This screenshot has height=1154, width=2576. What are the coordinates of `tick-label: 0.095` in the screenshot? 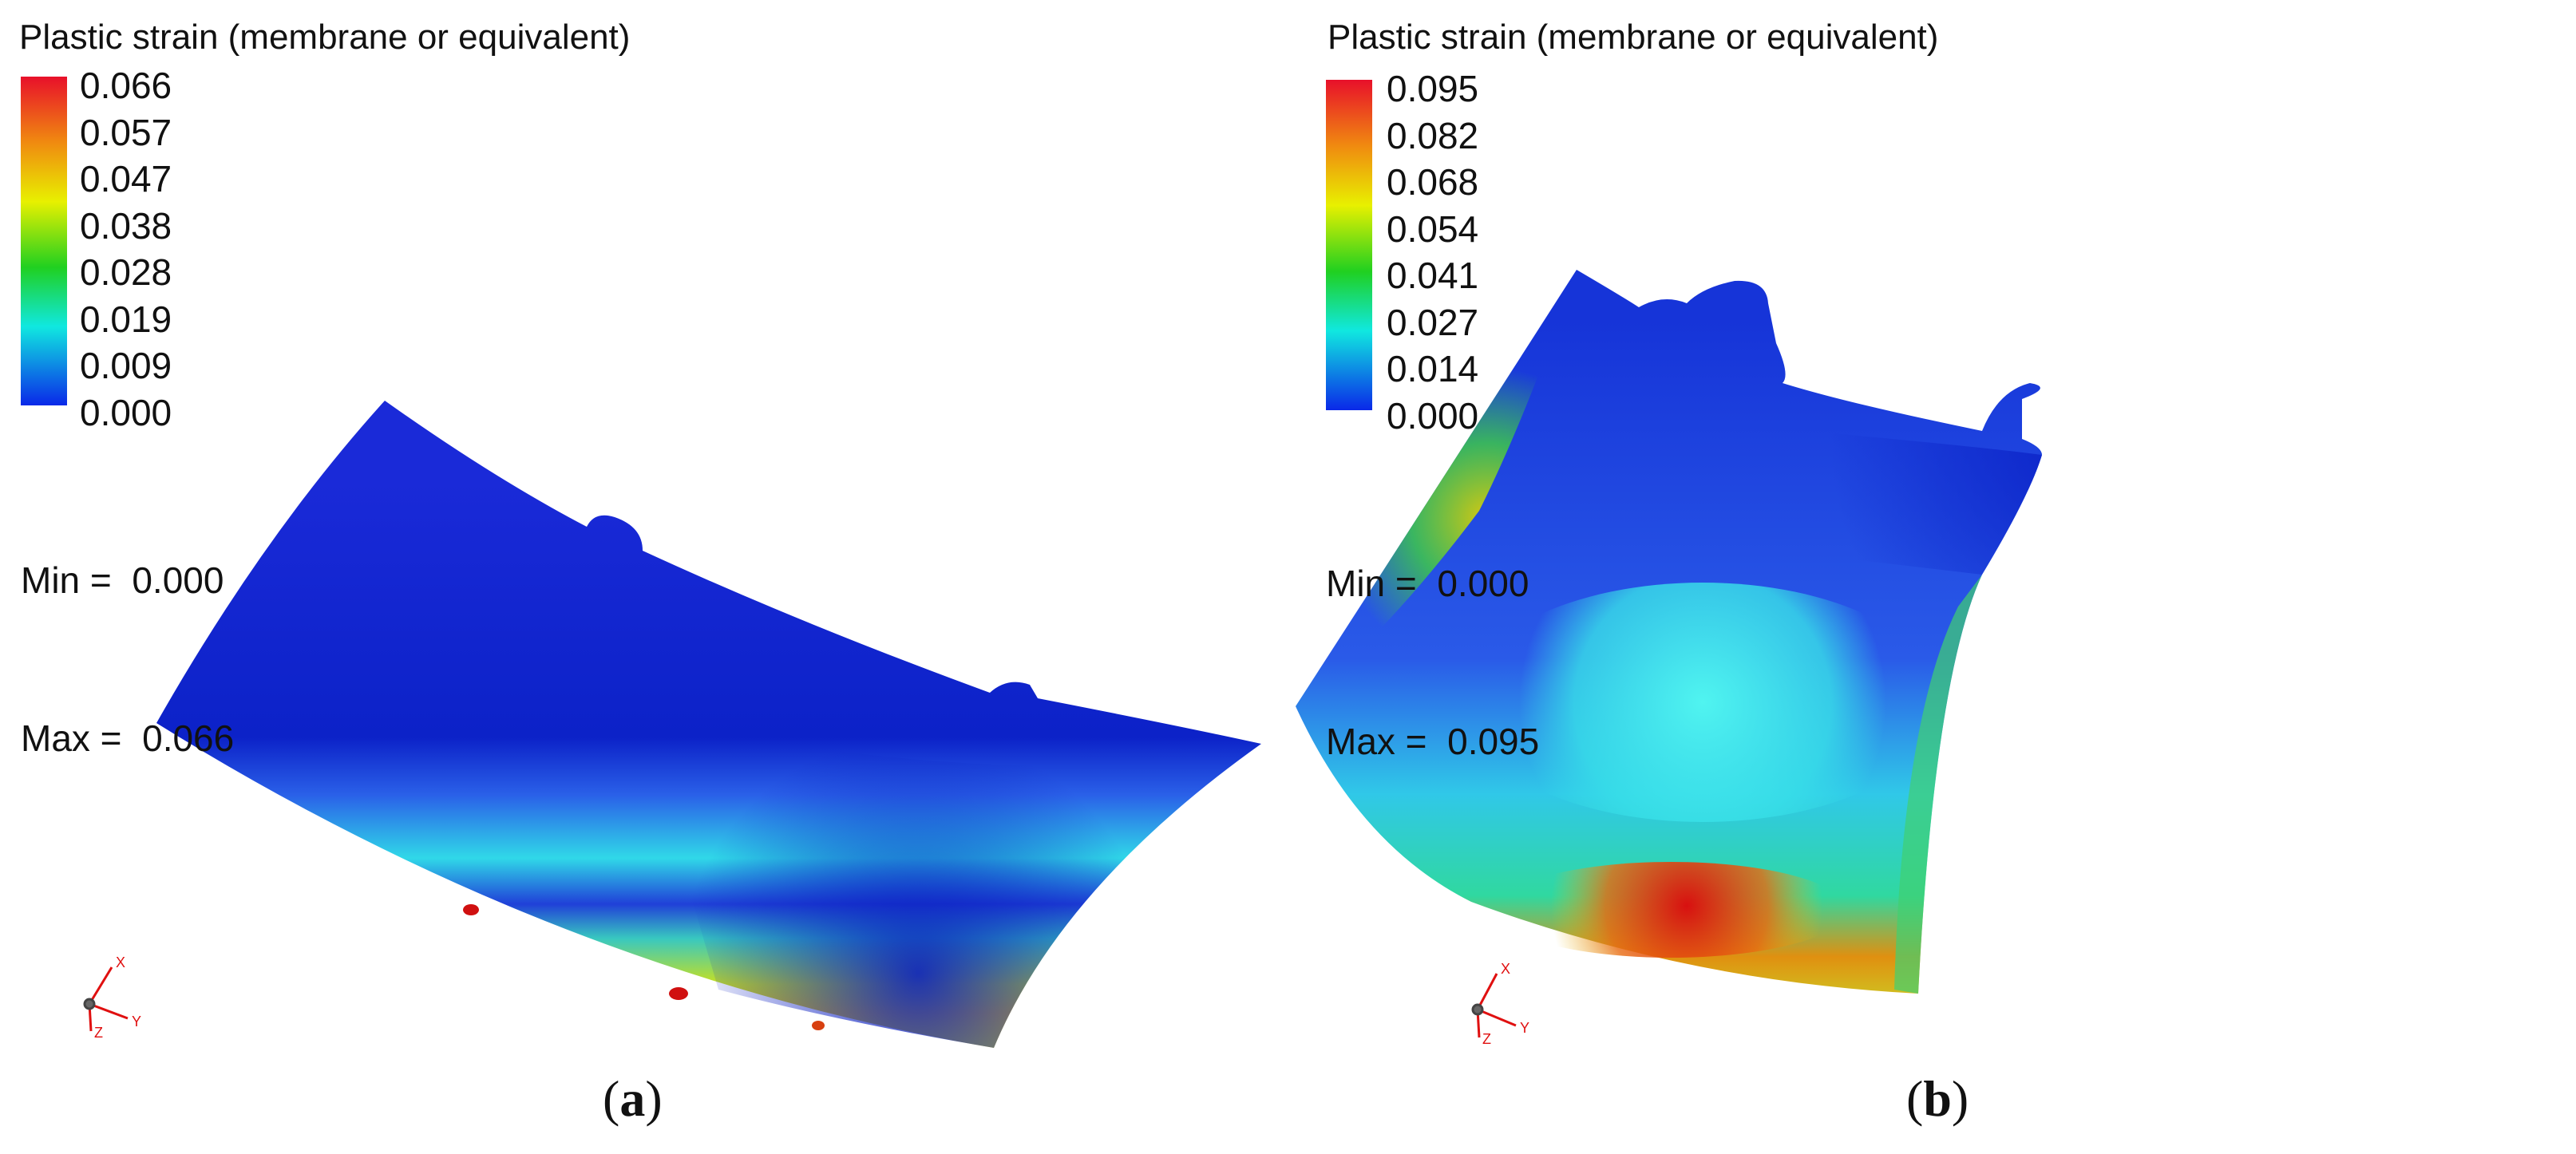 It's located at (1433, 89).